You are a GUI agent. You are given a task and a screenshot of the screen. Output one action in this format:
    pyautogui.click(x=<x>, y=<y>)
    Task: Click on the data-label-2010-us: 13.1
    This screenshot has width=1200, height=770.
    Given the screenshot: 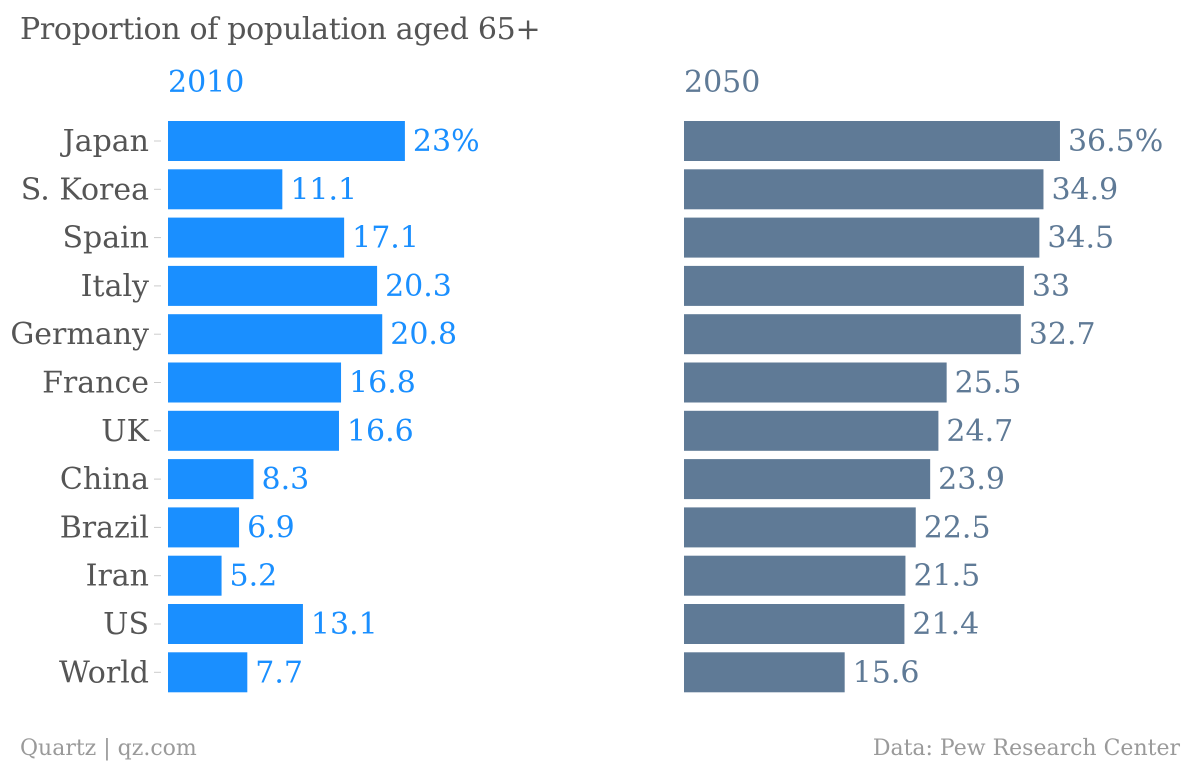 What is the action you would take?
    pyautogui.click(x=344, y=624)
    